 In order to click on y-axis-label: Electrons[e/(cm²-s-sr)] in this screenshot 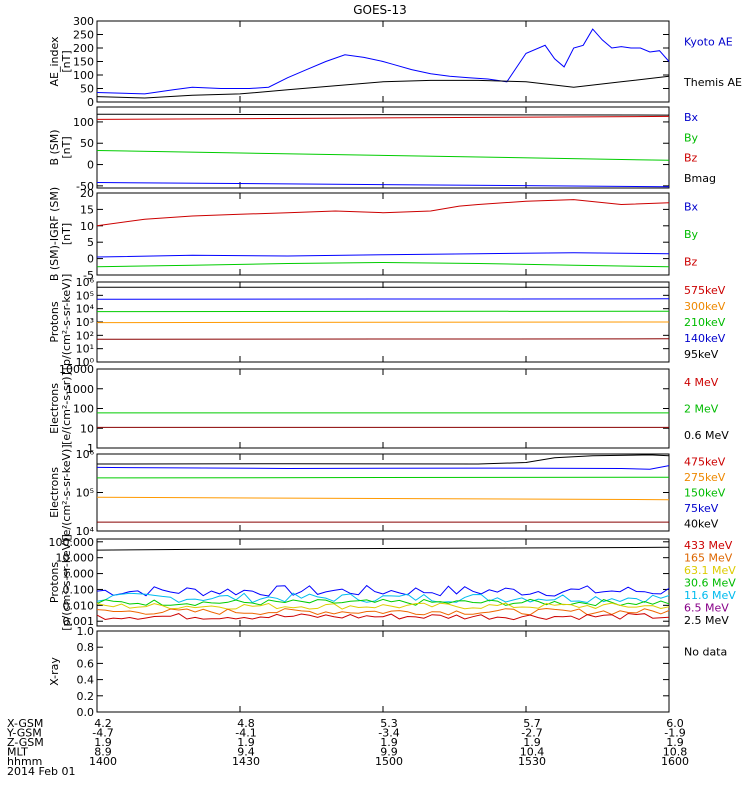, I will do `click(60, 408)`.